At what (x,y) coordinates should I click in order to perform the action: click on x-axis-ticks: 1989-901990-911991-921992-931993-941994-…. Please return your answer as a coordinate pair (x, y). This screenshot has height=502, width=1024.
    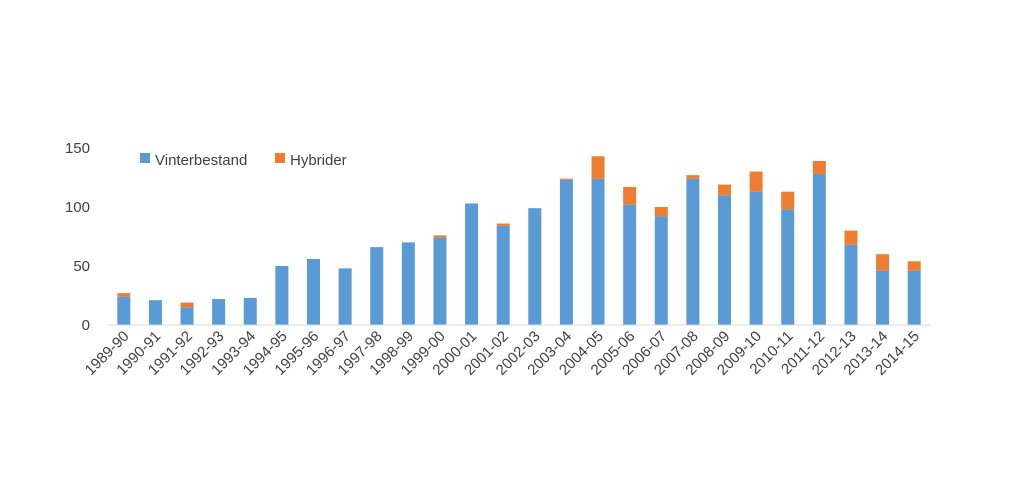
    Looking at the image, I should click on (502, 353).